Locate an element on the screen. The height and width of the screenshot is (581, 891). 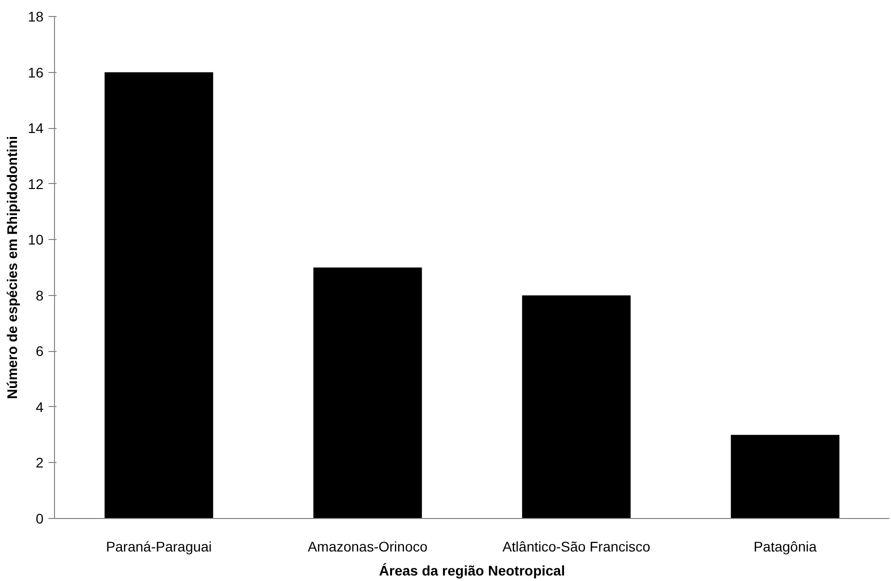
y-tick-label: 12 is located at coordinates (36, 184).